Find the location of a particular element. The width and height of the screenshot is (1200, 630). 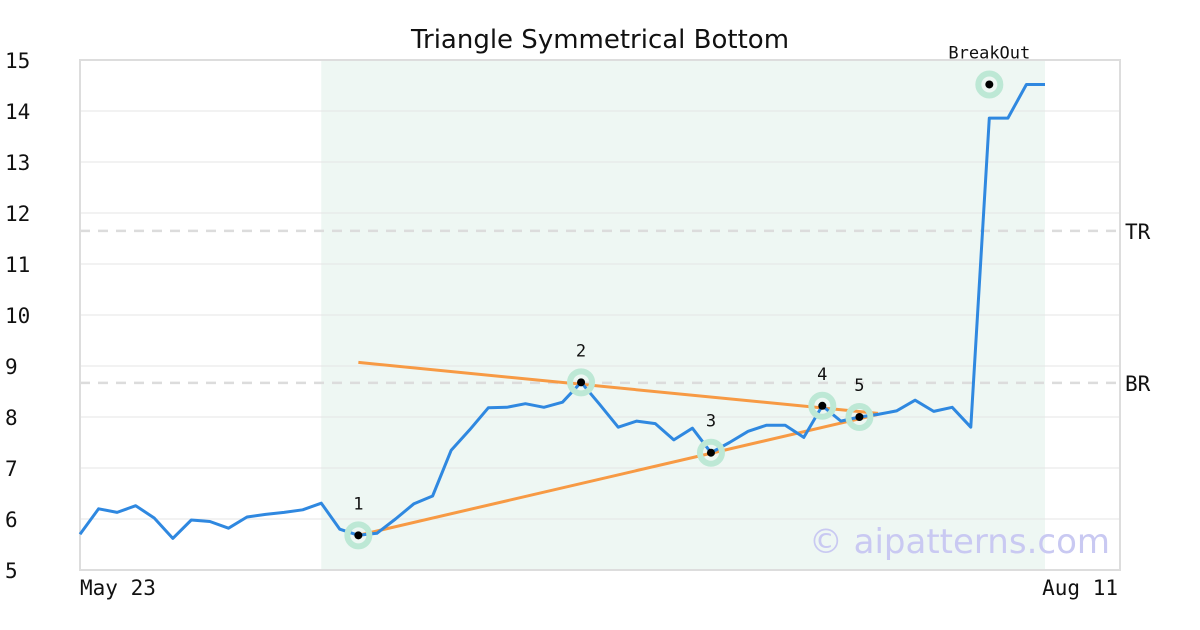

y-tick-label: 15 is located at coordinates (17, 61).